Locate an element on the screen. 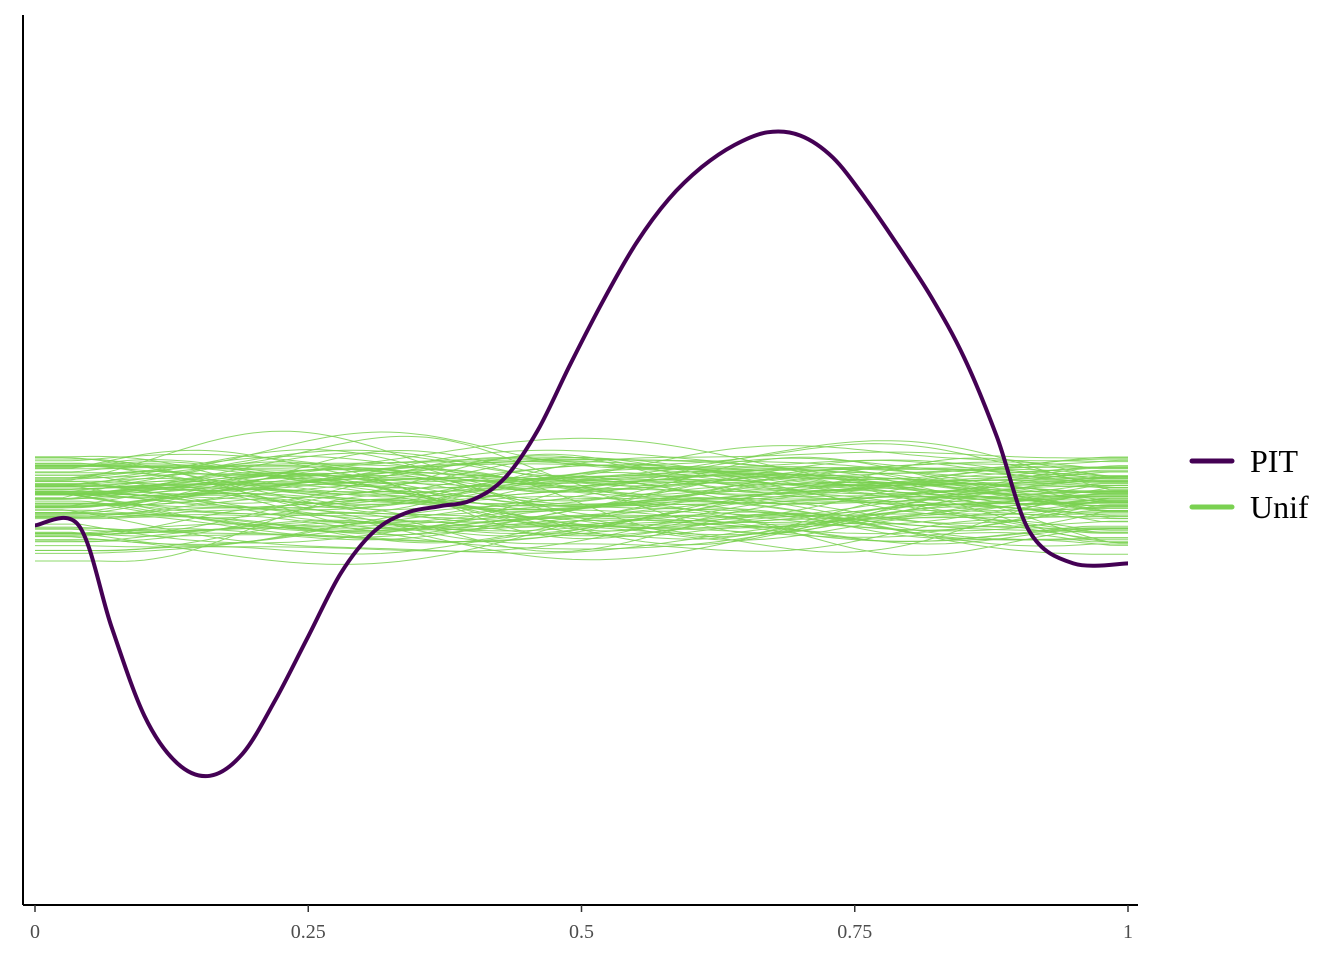 This screenshot has width=1344, height=960. x-tick-label: 0 is located at coordinates (35, 932).